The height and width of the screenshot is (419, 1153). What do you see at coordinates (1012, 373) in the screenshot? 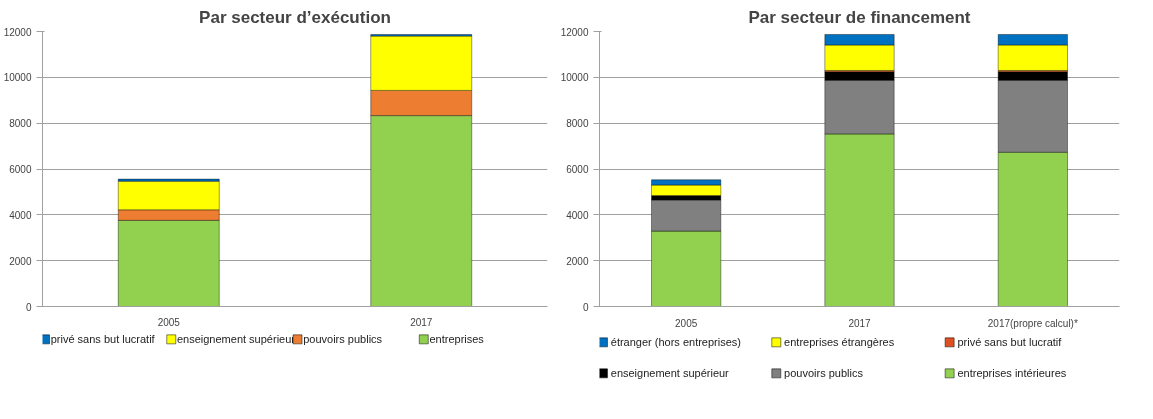
I see `legend-label: entreprises intérieures` at bounding box center [1012, 373].